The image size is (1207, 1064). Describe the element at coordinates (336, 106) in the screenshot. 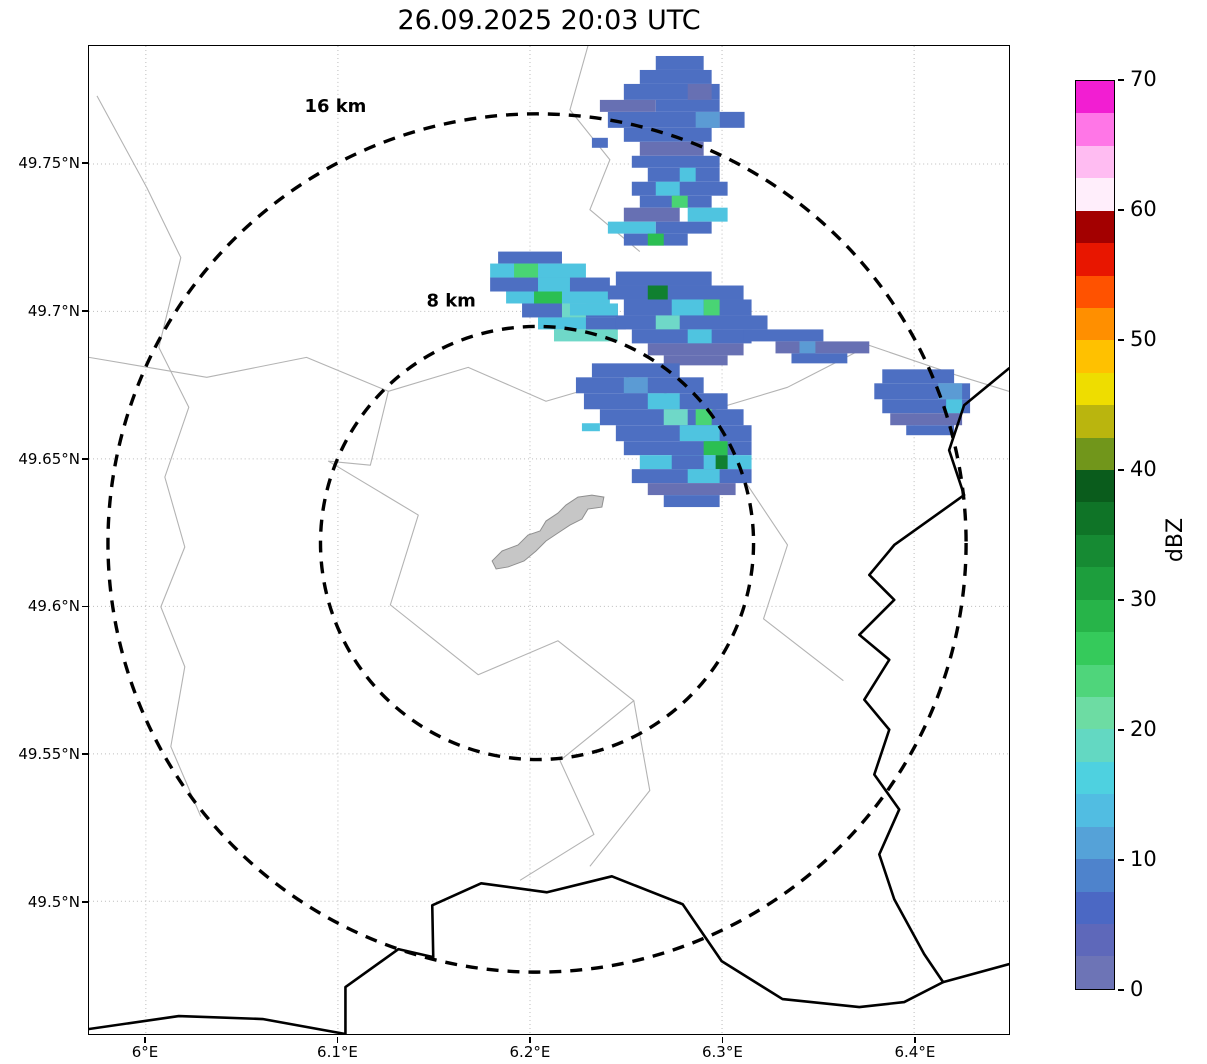

I see `range-ring-label: 16 km` at that location.